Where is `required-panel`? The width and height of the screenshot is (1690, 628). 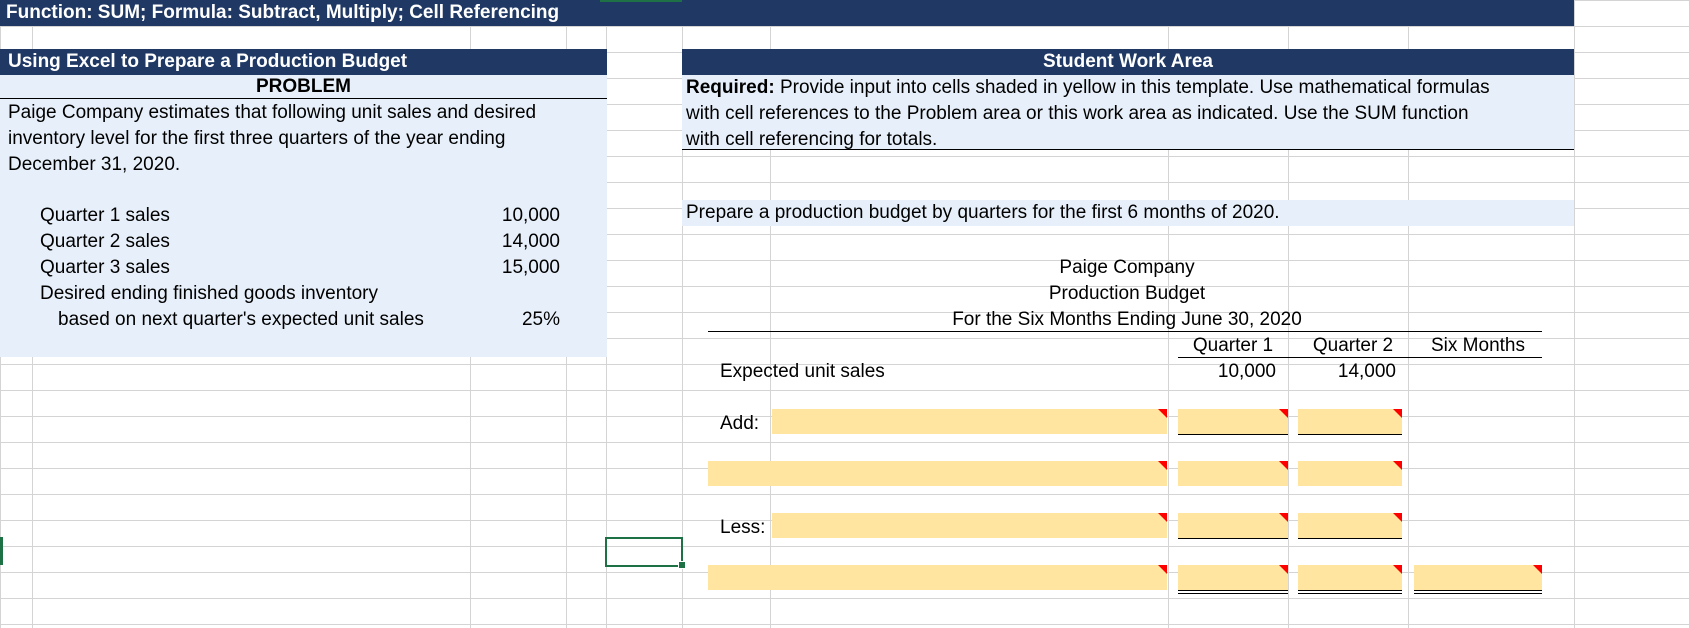
required-panel is located at coordinates (1128, 112).